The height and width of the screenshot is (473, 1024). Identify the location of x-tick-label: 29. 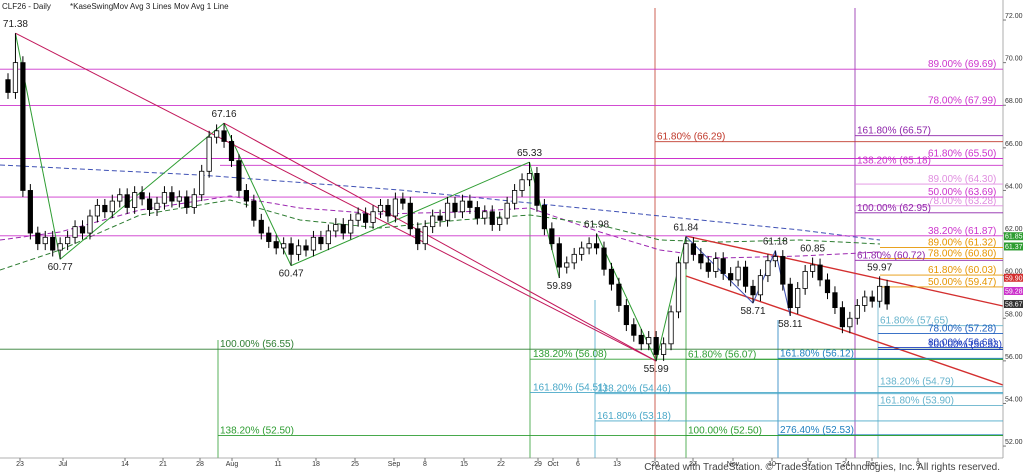
(538, 464).